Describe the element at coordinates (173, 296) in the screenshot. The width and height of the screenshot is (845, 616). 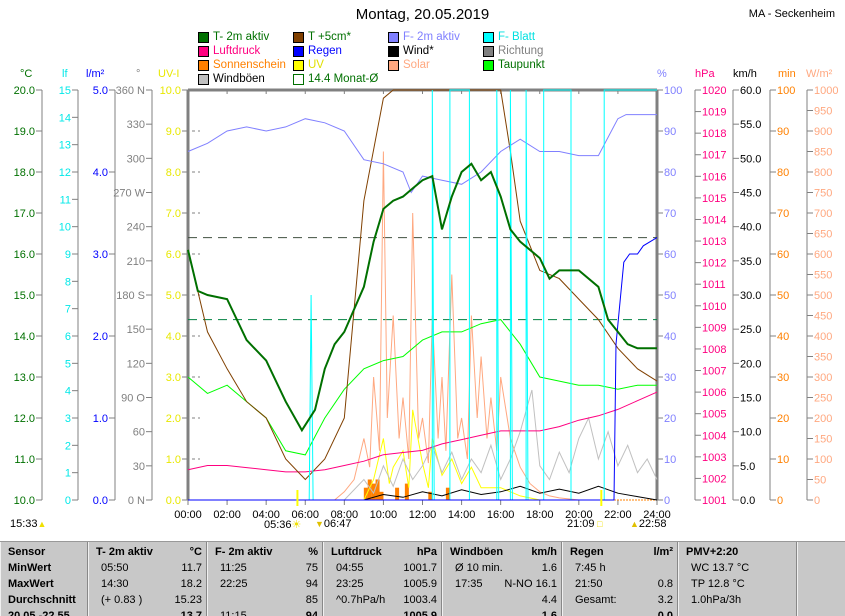
I see `axis-tick-label: 5.0` at that location.